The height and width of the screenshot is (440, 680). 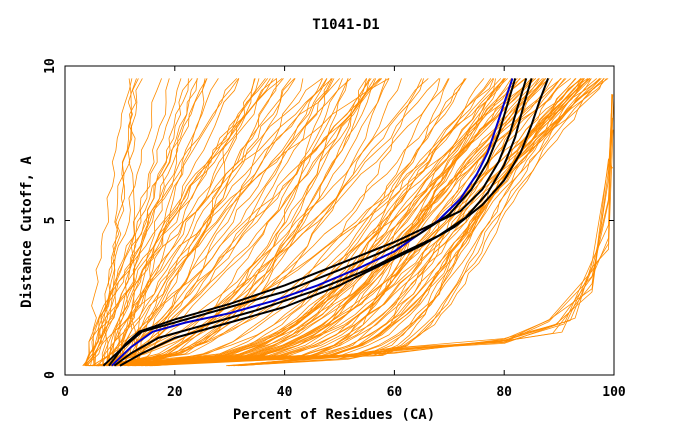 What do you see at coordinates (334, 415) in the screenshot?
I see `x-axis-label: Percent of Residues (CA)` at bounding box center [334, 415].